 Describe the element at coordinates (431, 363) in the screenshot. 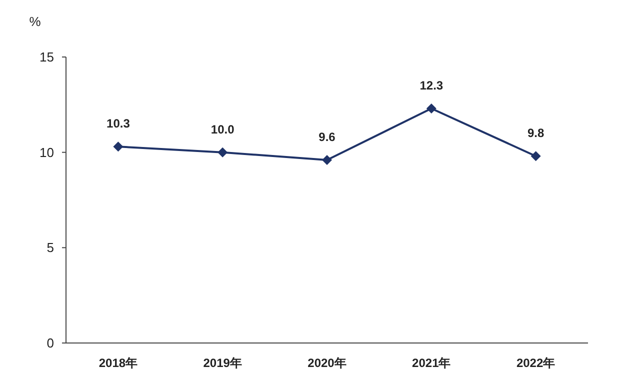

I see `x-tick-label: 2021年` at that location.